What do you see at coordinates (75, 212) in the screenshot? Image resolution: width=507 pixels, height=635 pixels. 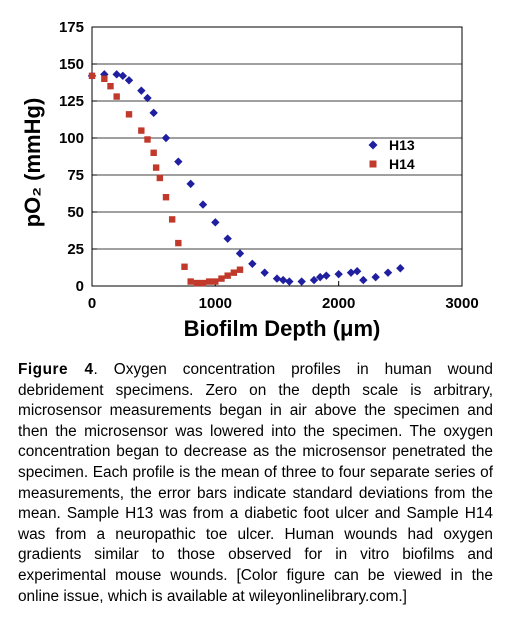 I see `y-tick-label-50: 50` at bounding box center [75, 212].